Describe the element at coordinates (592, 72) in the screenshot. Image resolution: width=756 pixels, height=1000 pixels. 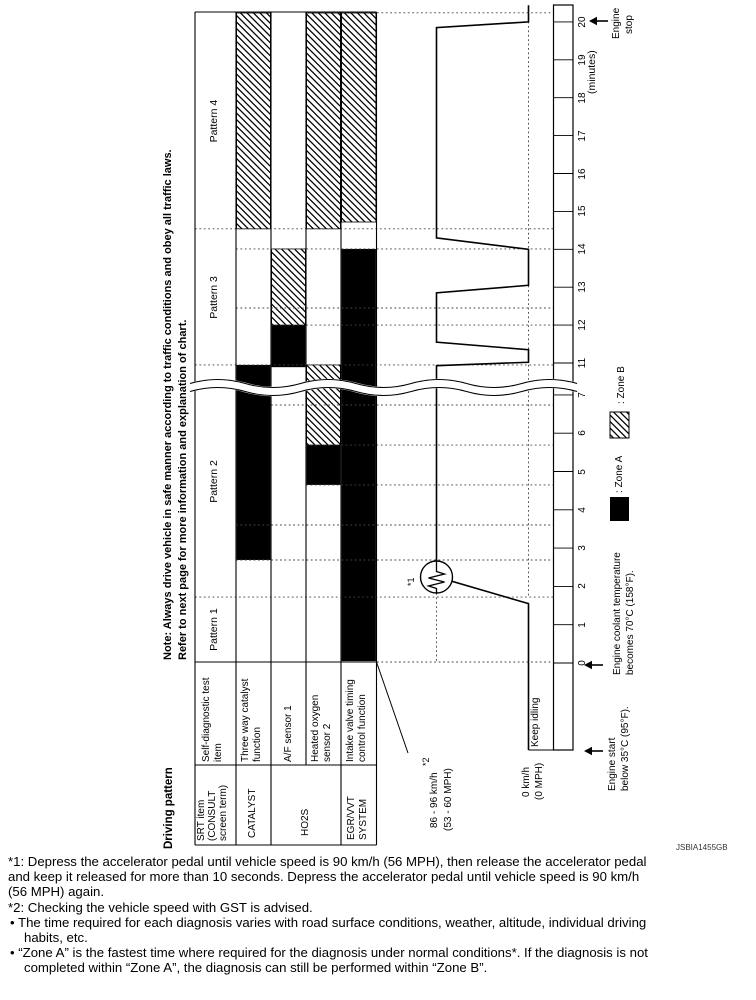
I see `minutes-unit-label: (minutes)` at that location.